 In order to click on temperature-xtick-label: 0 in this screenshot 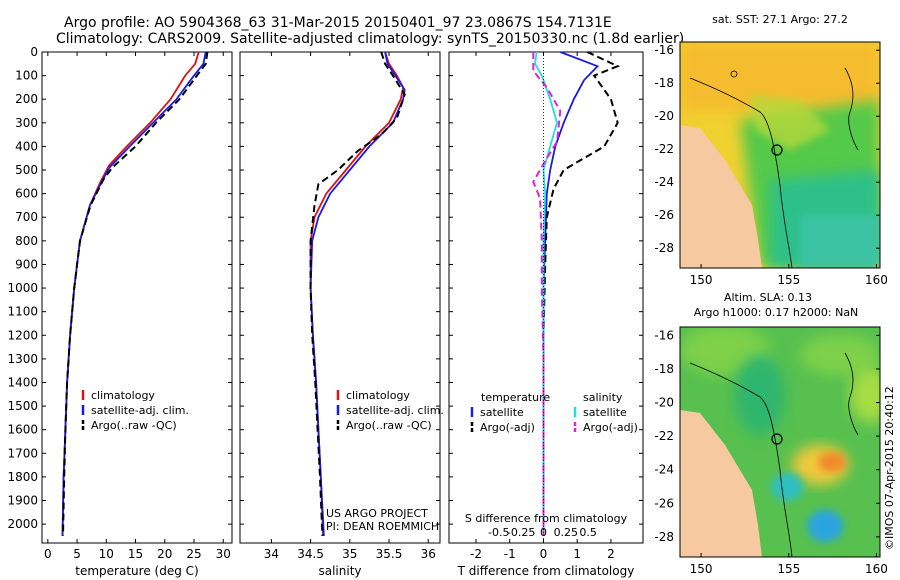, I will do `click(48, 554)`.